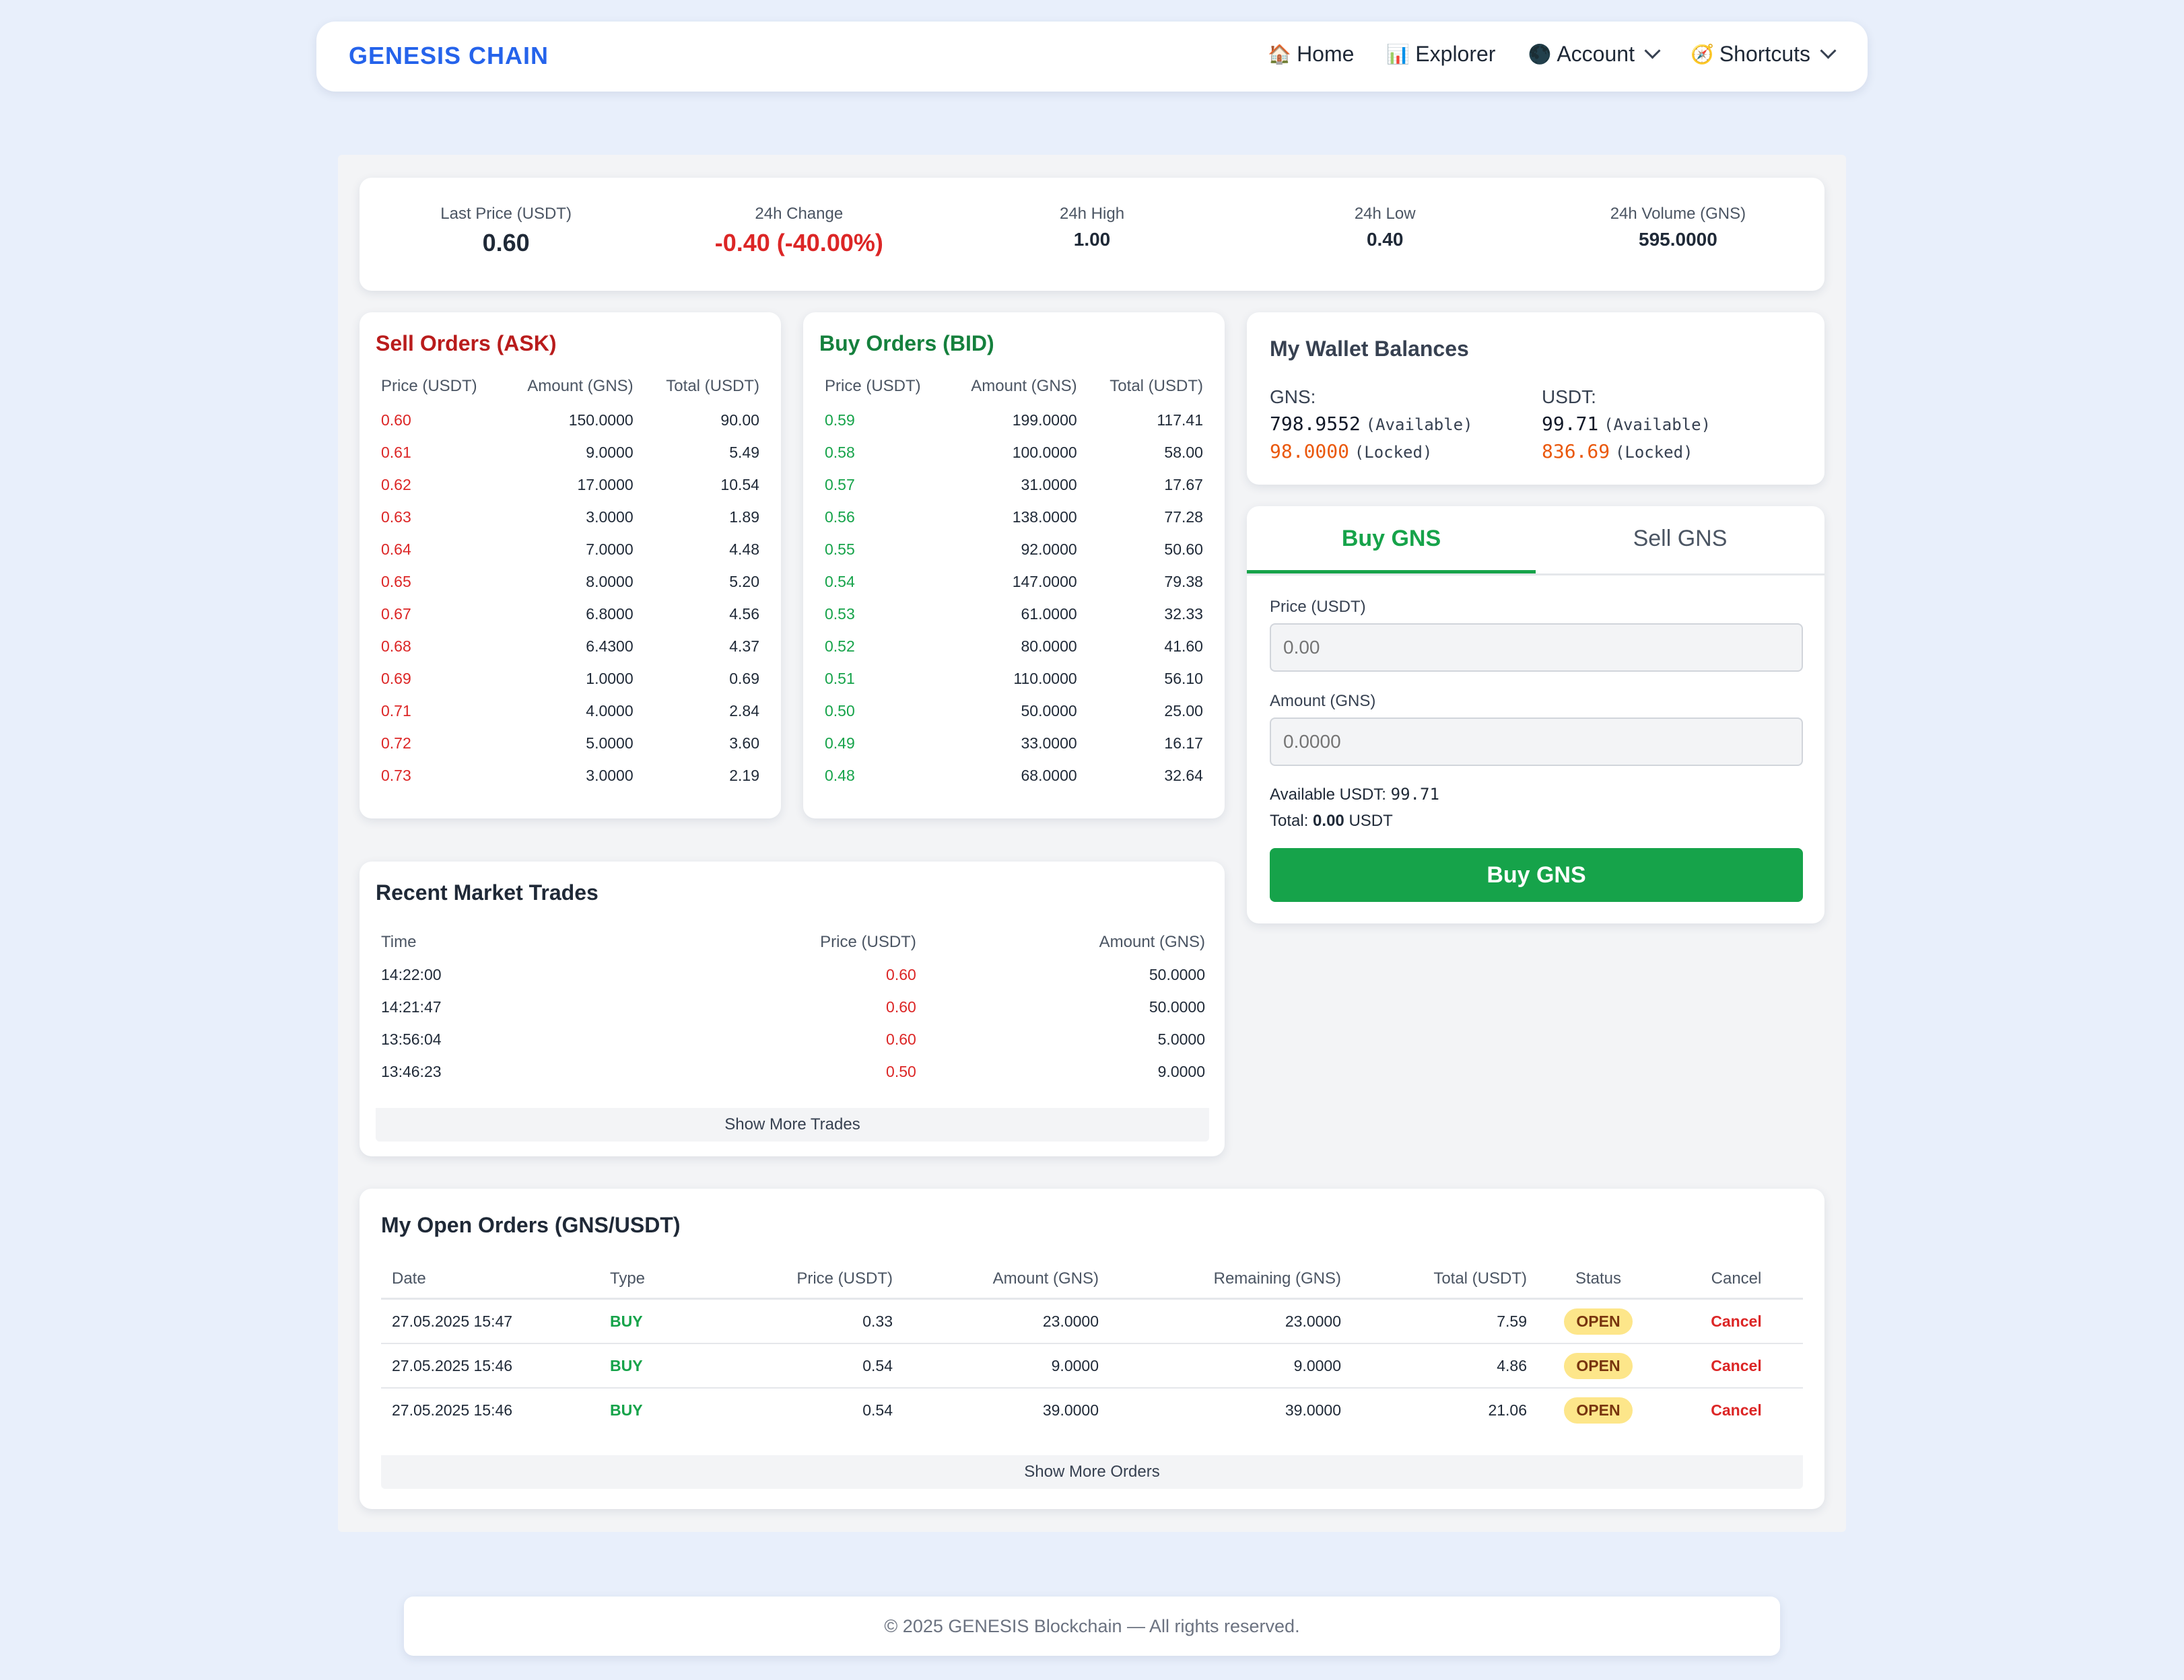 This screenshot has width=2184, height=1680. Describe the element at coordinates (1317, 1365) in the screenshot. I see `order-remaining: 9.0000` at that location.